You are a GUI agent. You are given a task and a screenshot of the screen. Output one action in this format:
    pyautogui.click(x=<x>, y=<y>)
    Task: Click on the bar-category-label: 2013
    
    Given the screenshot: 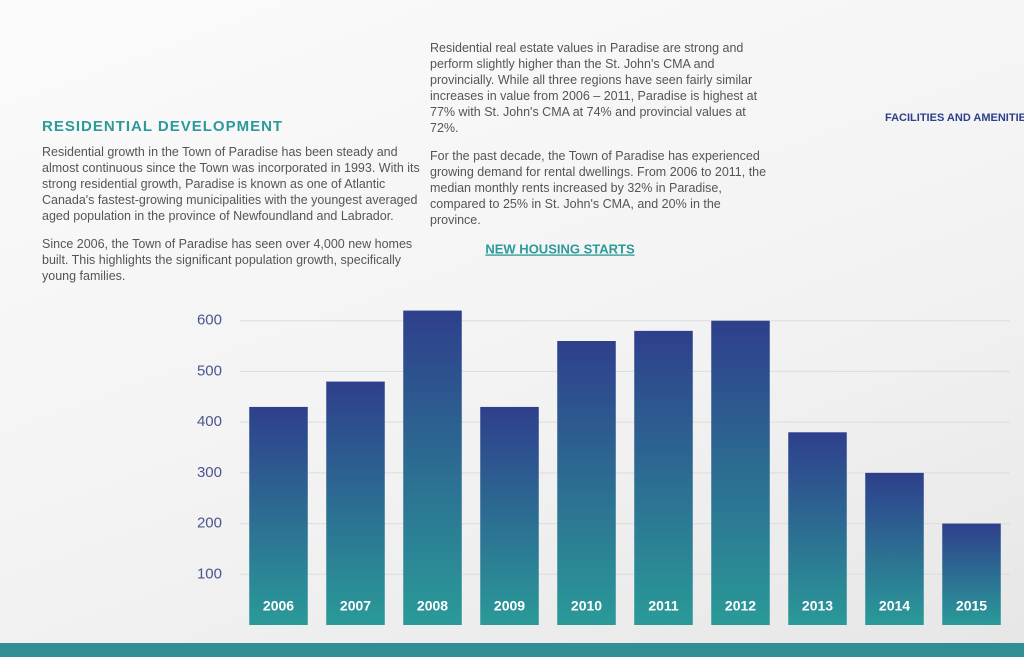 What is the action you would take?
    pyautogui.click(x=817, y=606)
    